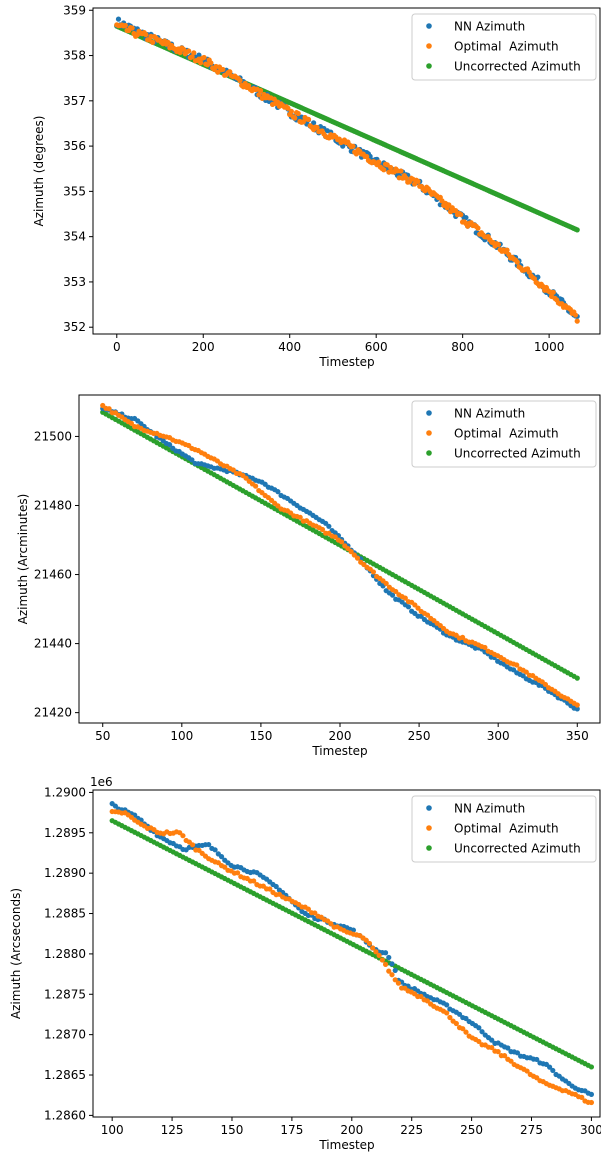  I want to click on x-tick-label: 400, so click(289, 347).